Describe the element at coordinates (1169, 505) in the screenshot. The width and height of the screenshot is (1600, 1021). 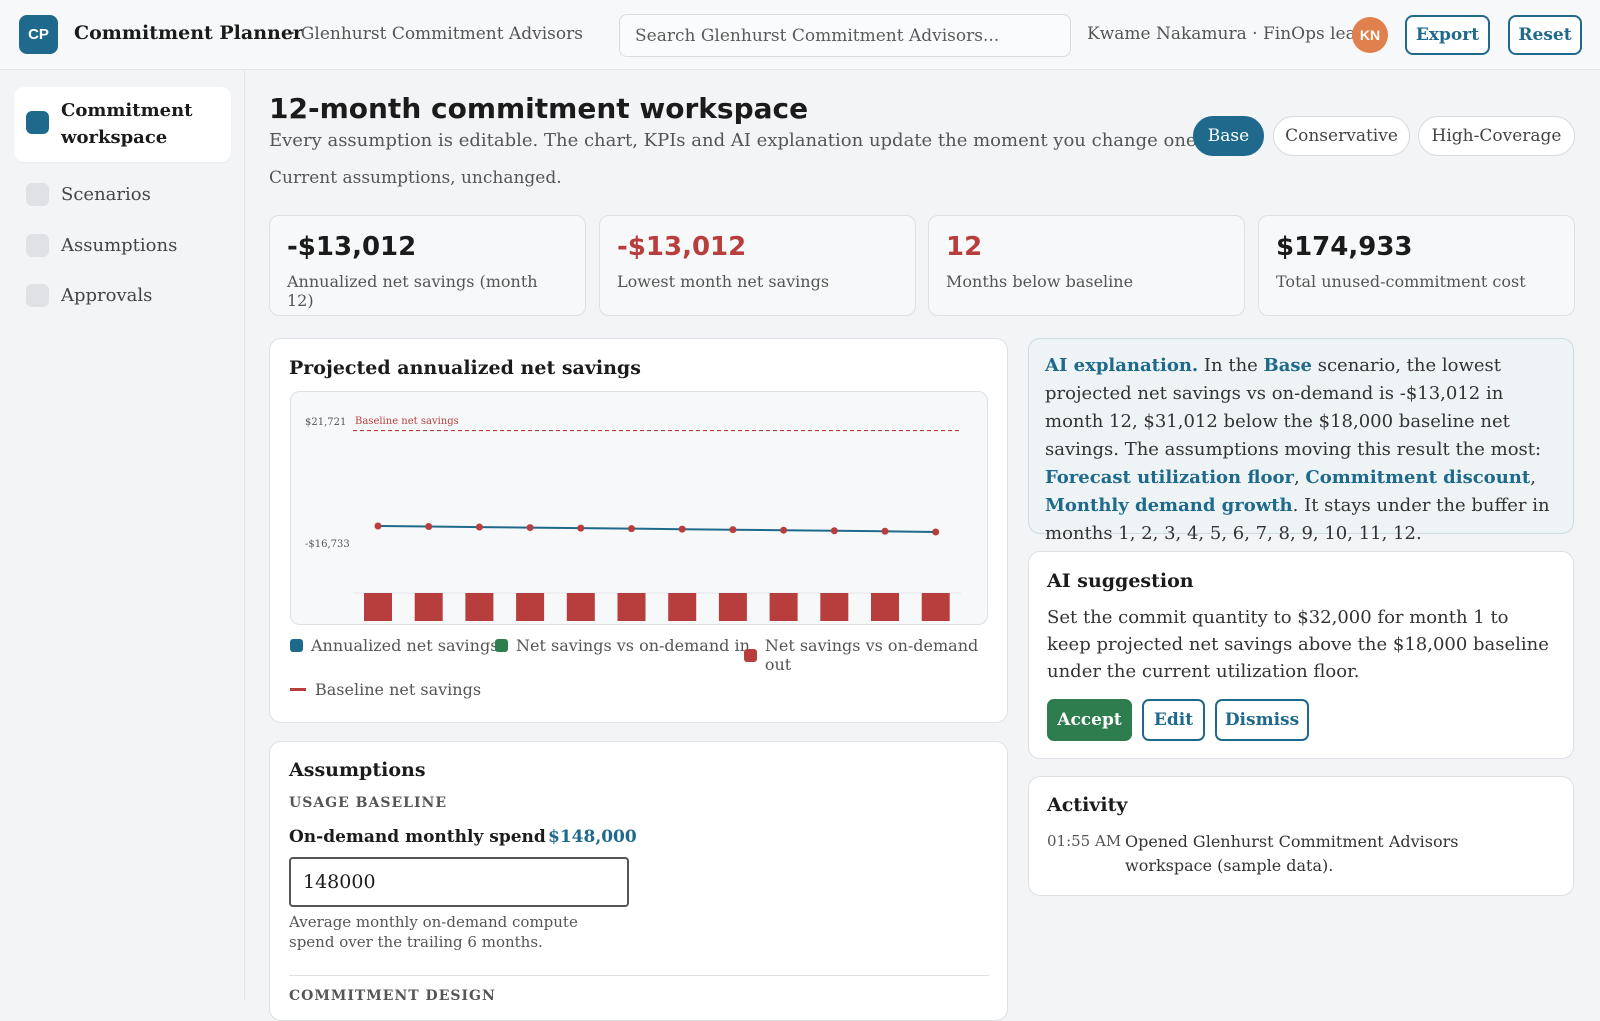
I see `driver-link: Monthly demand growth` at that location.